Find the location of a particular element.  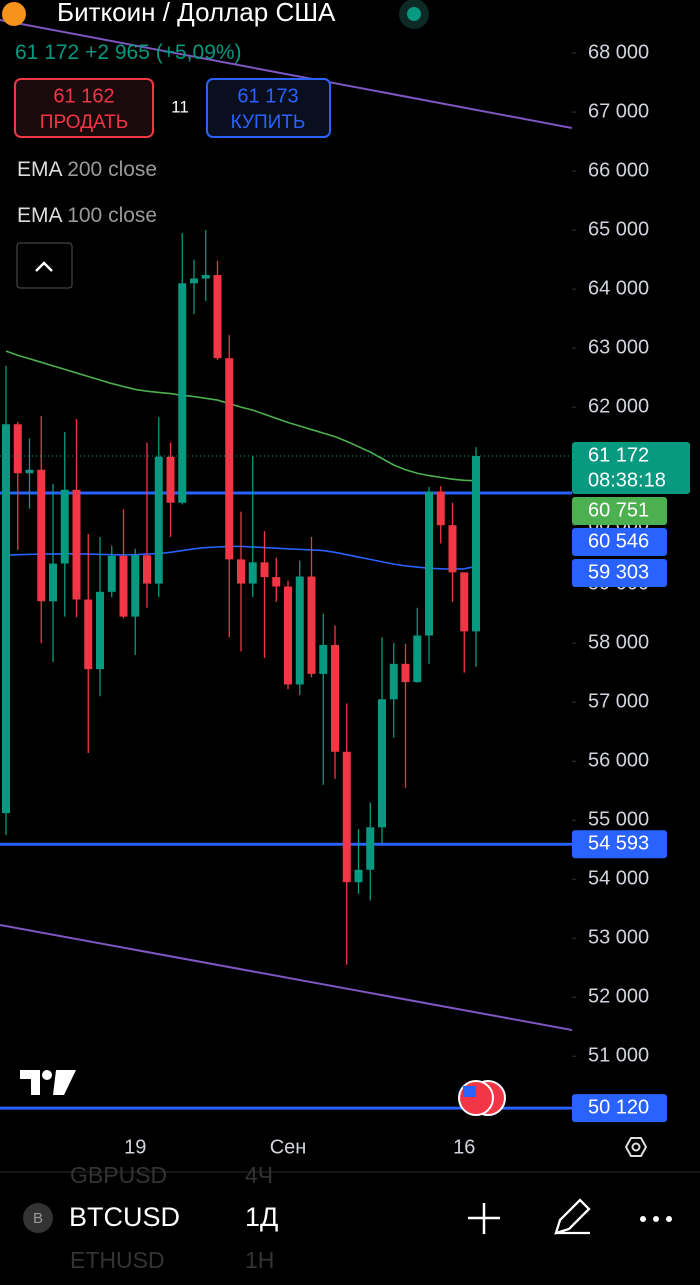

collapse-button is located at coordinates (44, 265).